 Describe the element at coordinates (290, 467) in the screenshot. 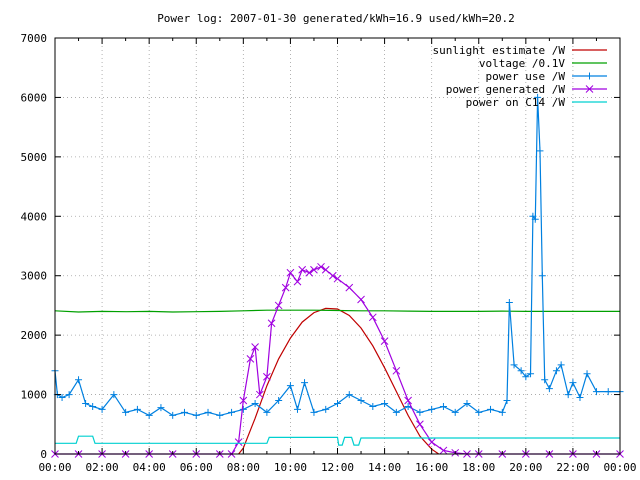

I see `x-tick-label: 10:00` at that location.